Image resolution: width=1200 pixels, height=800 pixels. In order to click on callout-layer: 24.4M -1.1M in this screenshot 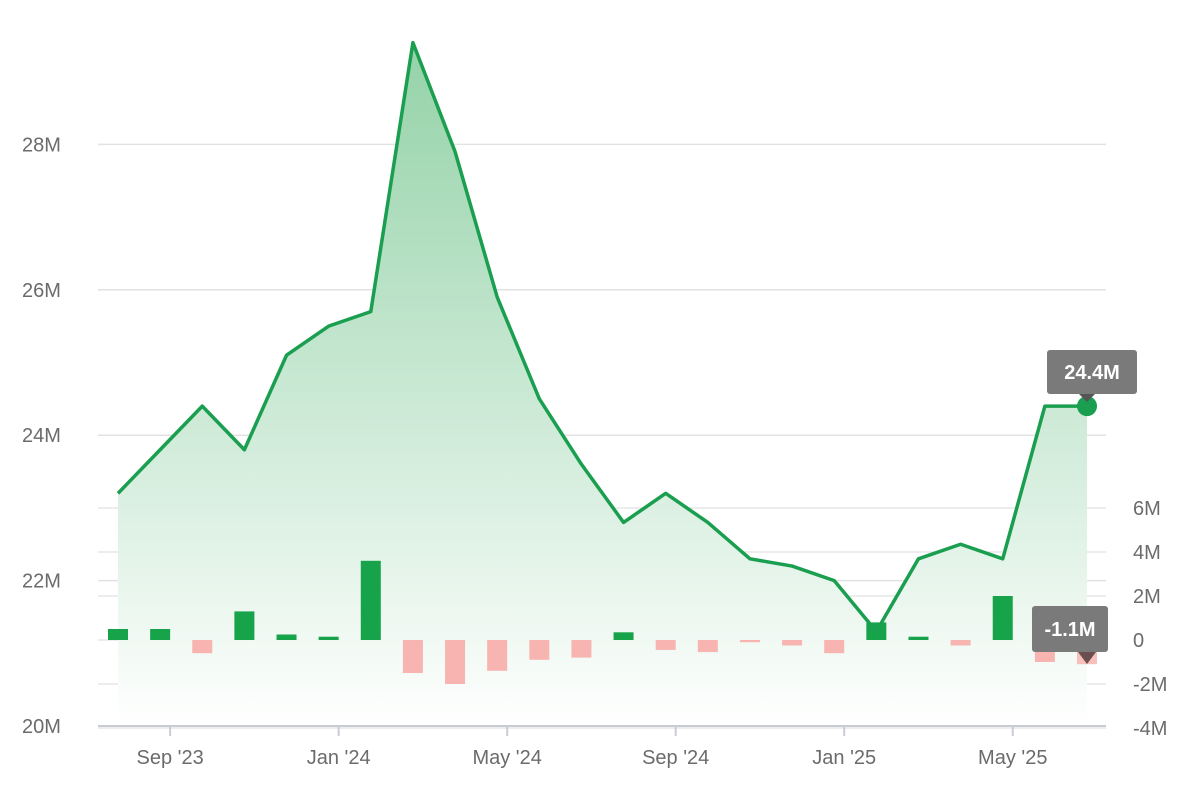, I will do `click(1084, 507)`.